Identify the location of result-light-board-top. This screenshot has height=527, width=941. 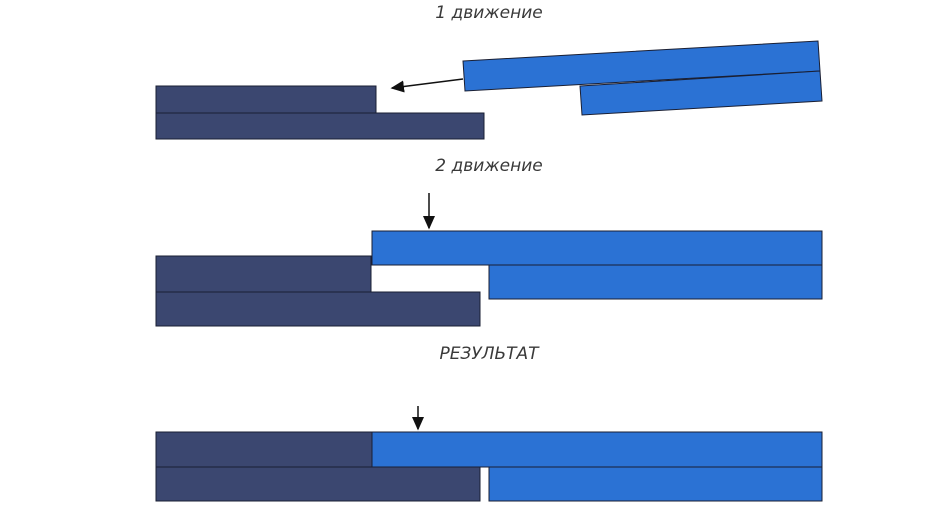
(597, 449).